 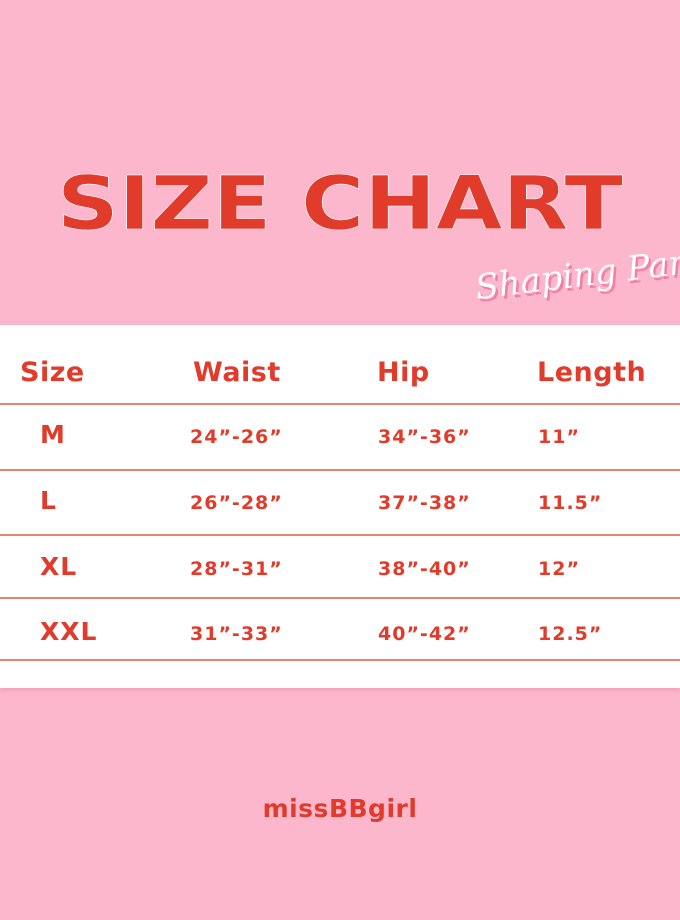 What do you see at coordinates (559, 569) in the screenshot?
I see `length-cell: 12”` at bounding box center [559, 569].